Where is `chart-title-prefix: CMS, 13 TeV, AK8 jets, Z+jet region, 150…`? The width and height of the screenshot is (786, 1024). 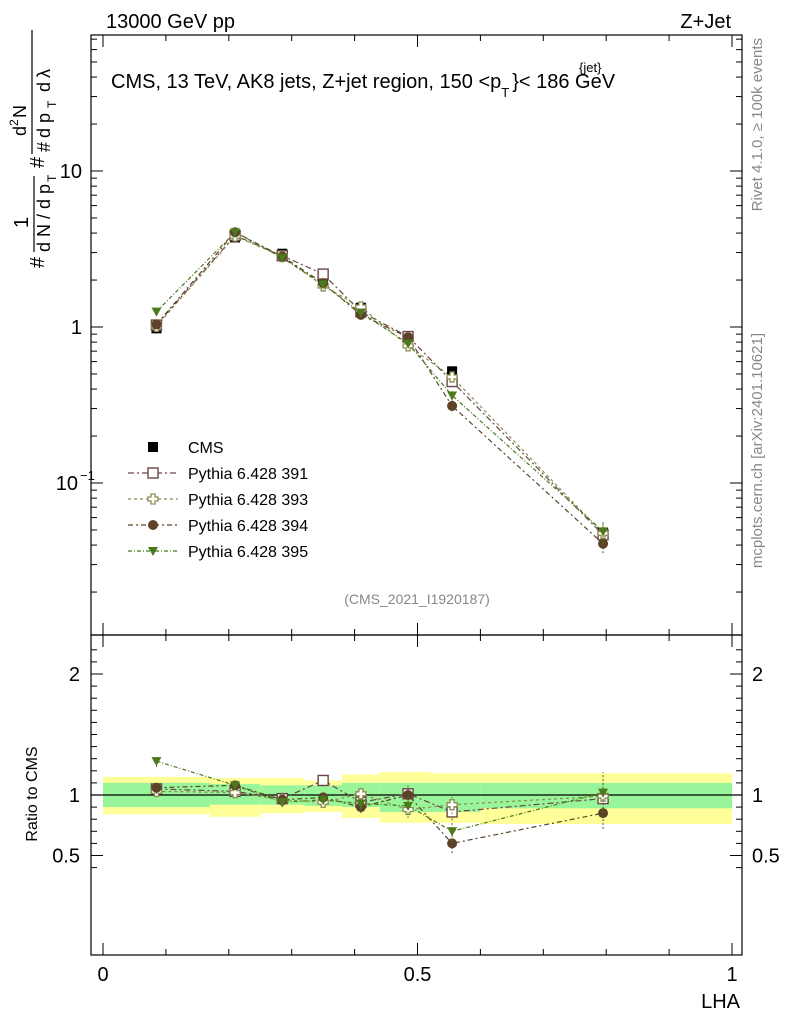 chart-title-prefix: CMS, 13 TeV, AK8 jets, Z+jet region, 150… is located at coordinates (306, 82).